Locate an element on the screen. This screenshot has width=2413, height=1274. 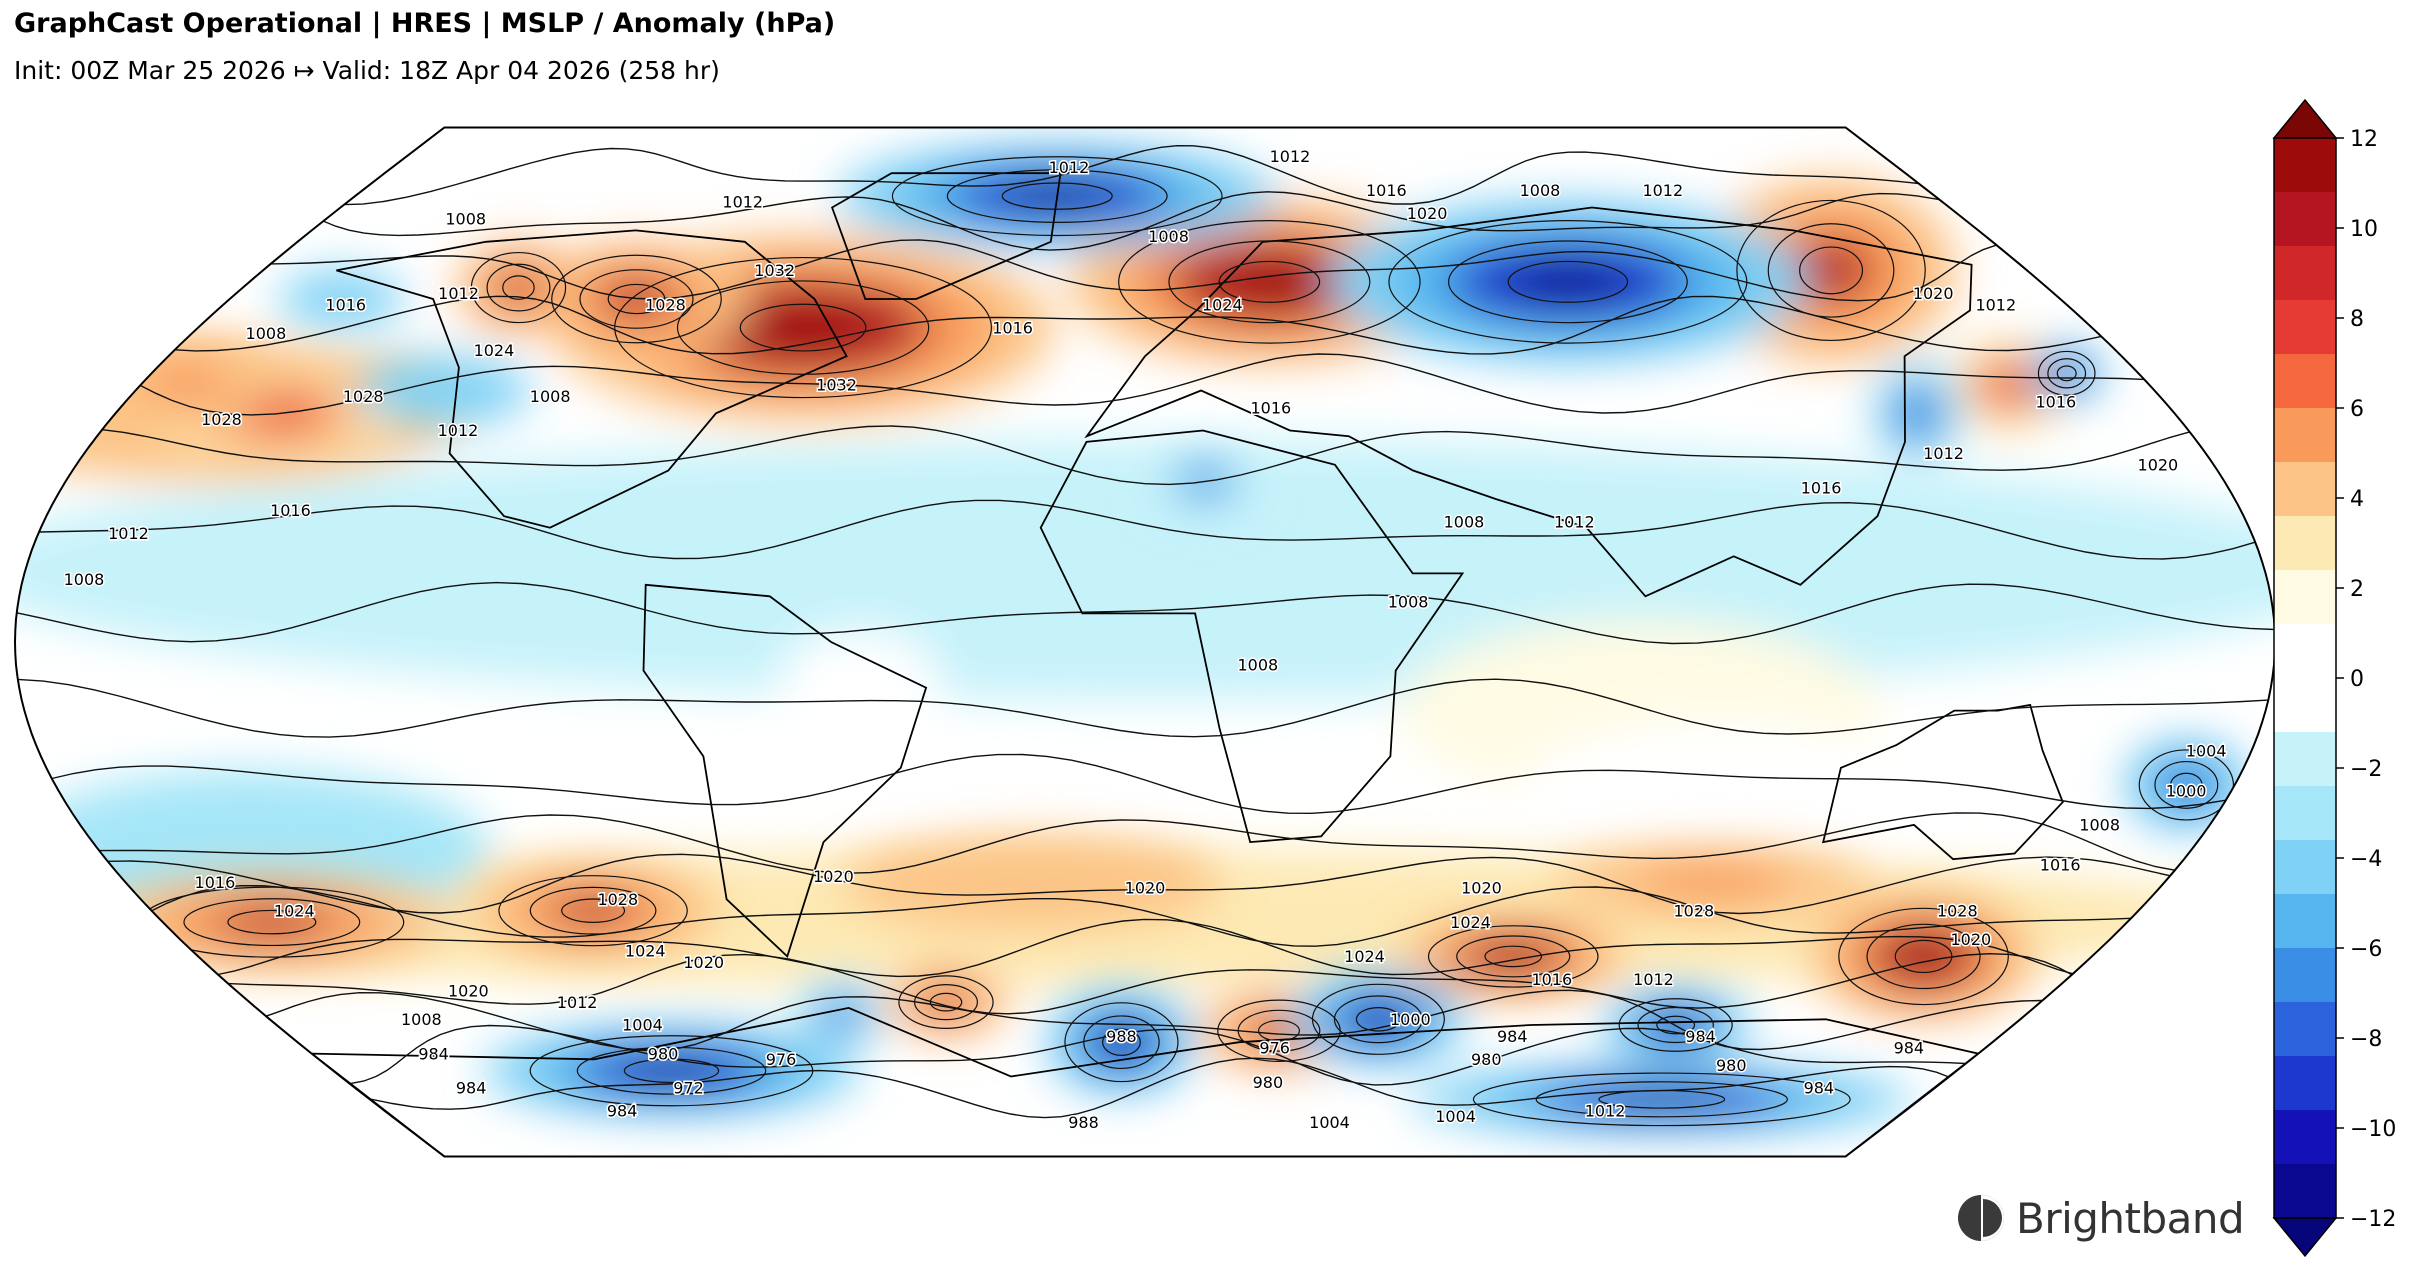
colorbar-tick-label: 6 is located at coordinates (2357, 409).